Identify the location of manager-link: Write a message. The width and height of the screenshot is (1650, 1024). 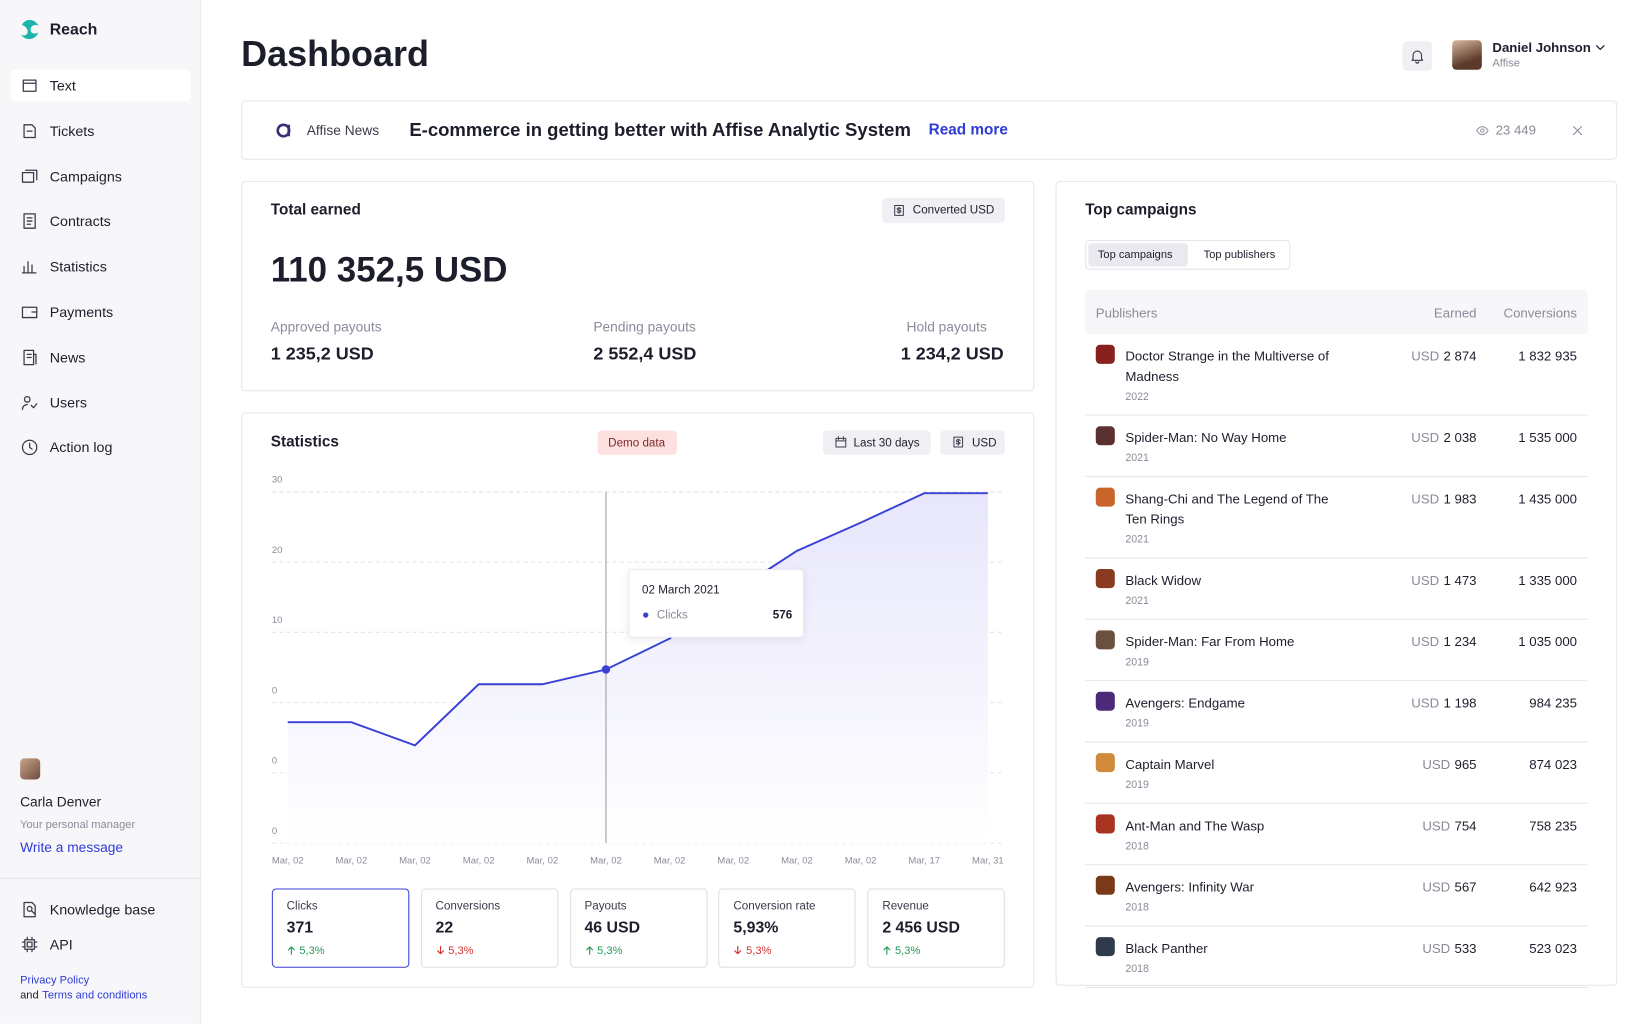
(72, 847).